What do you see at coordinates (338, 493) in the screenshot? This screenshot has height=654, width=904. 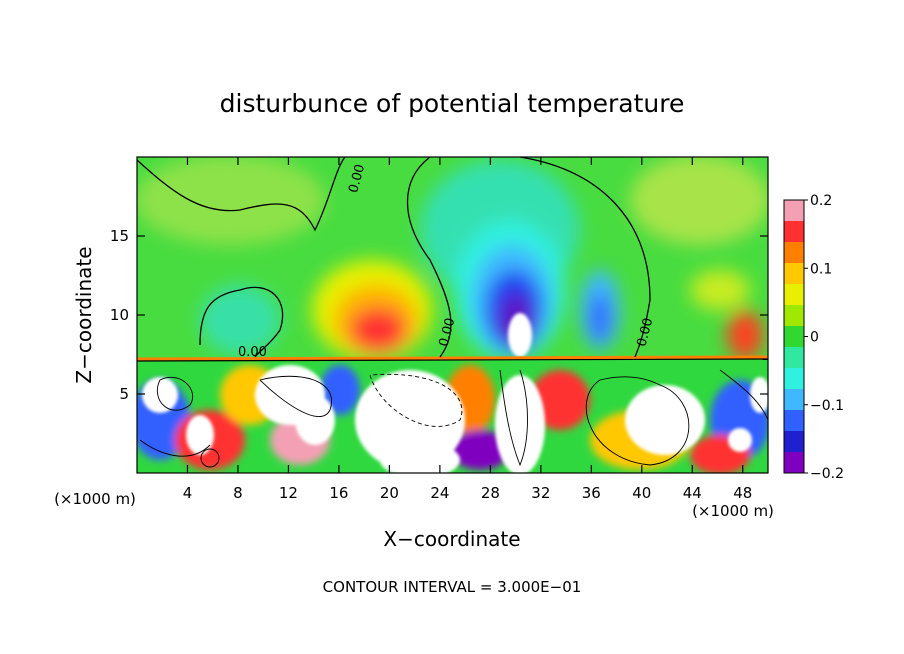 I see `x-tick-label: 16` at bounding box center [338, 493].